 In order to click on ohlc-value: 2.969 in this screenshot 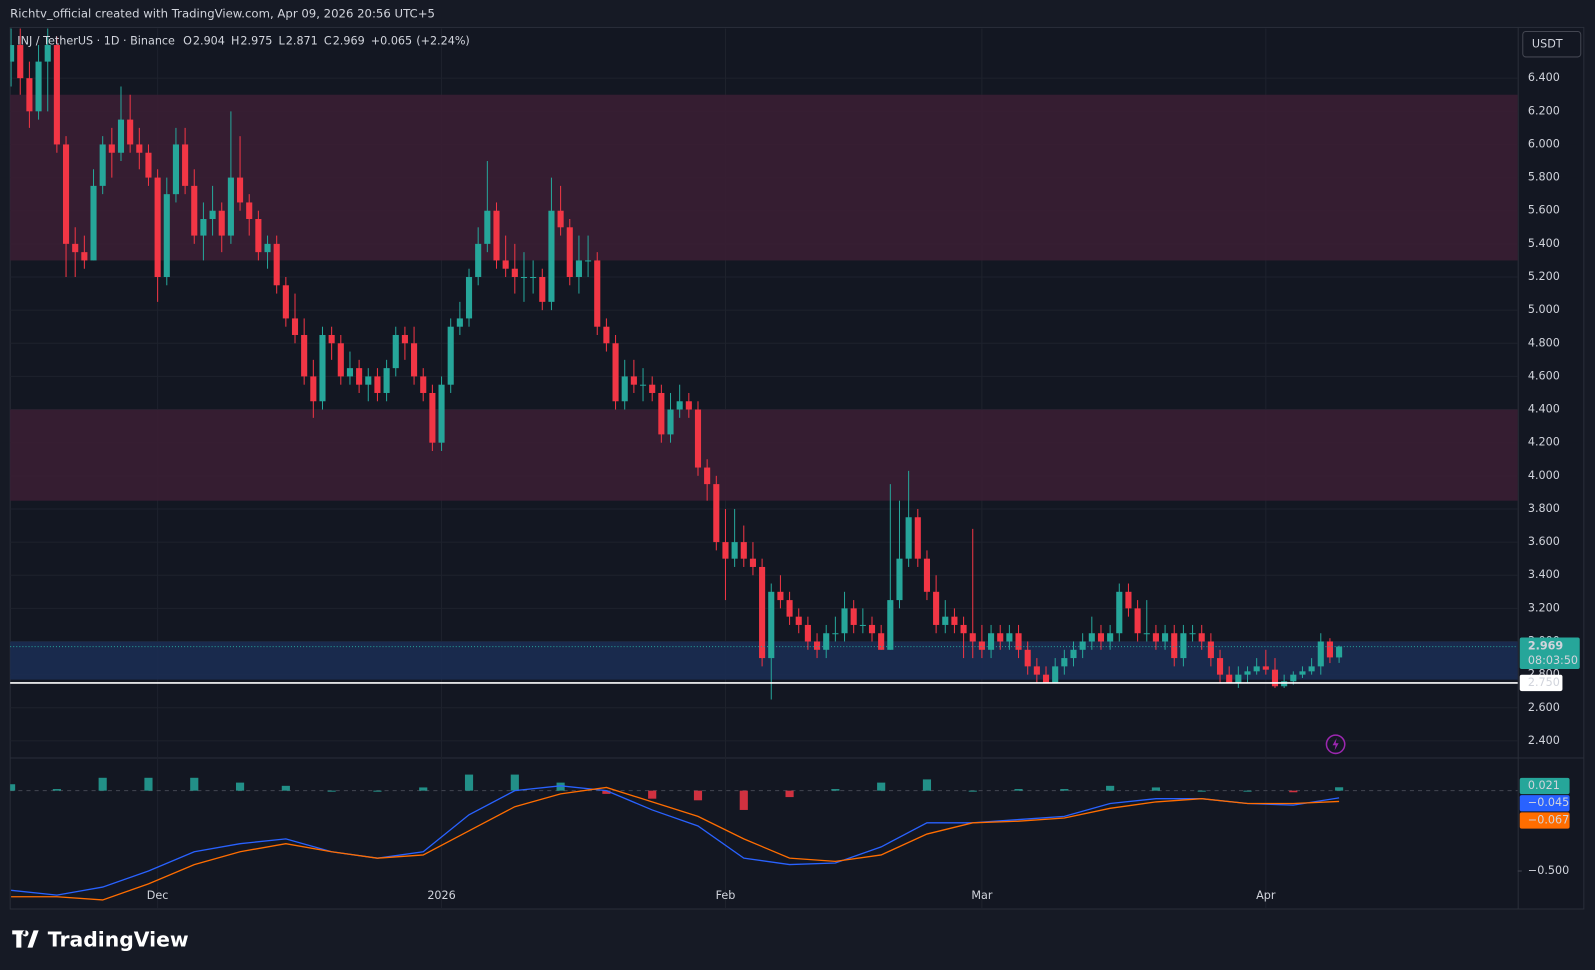, I will do `click(349, 41)`.